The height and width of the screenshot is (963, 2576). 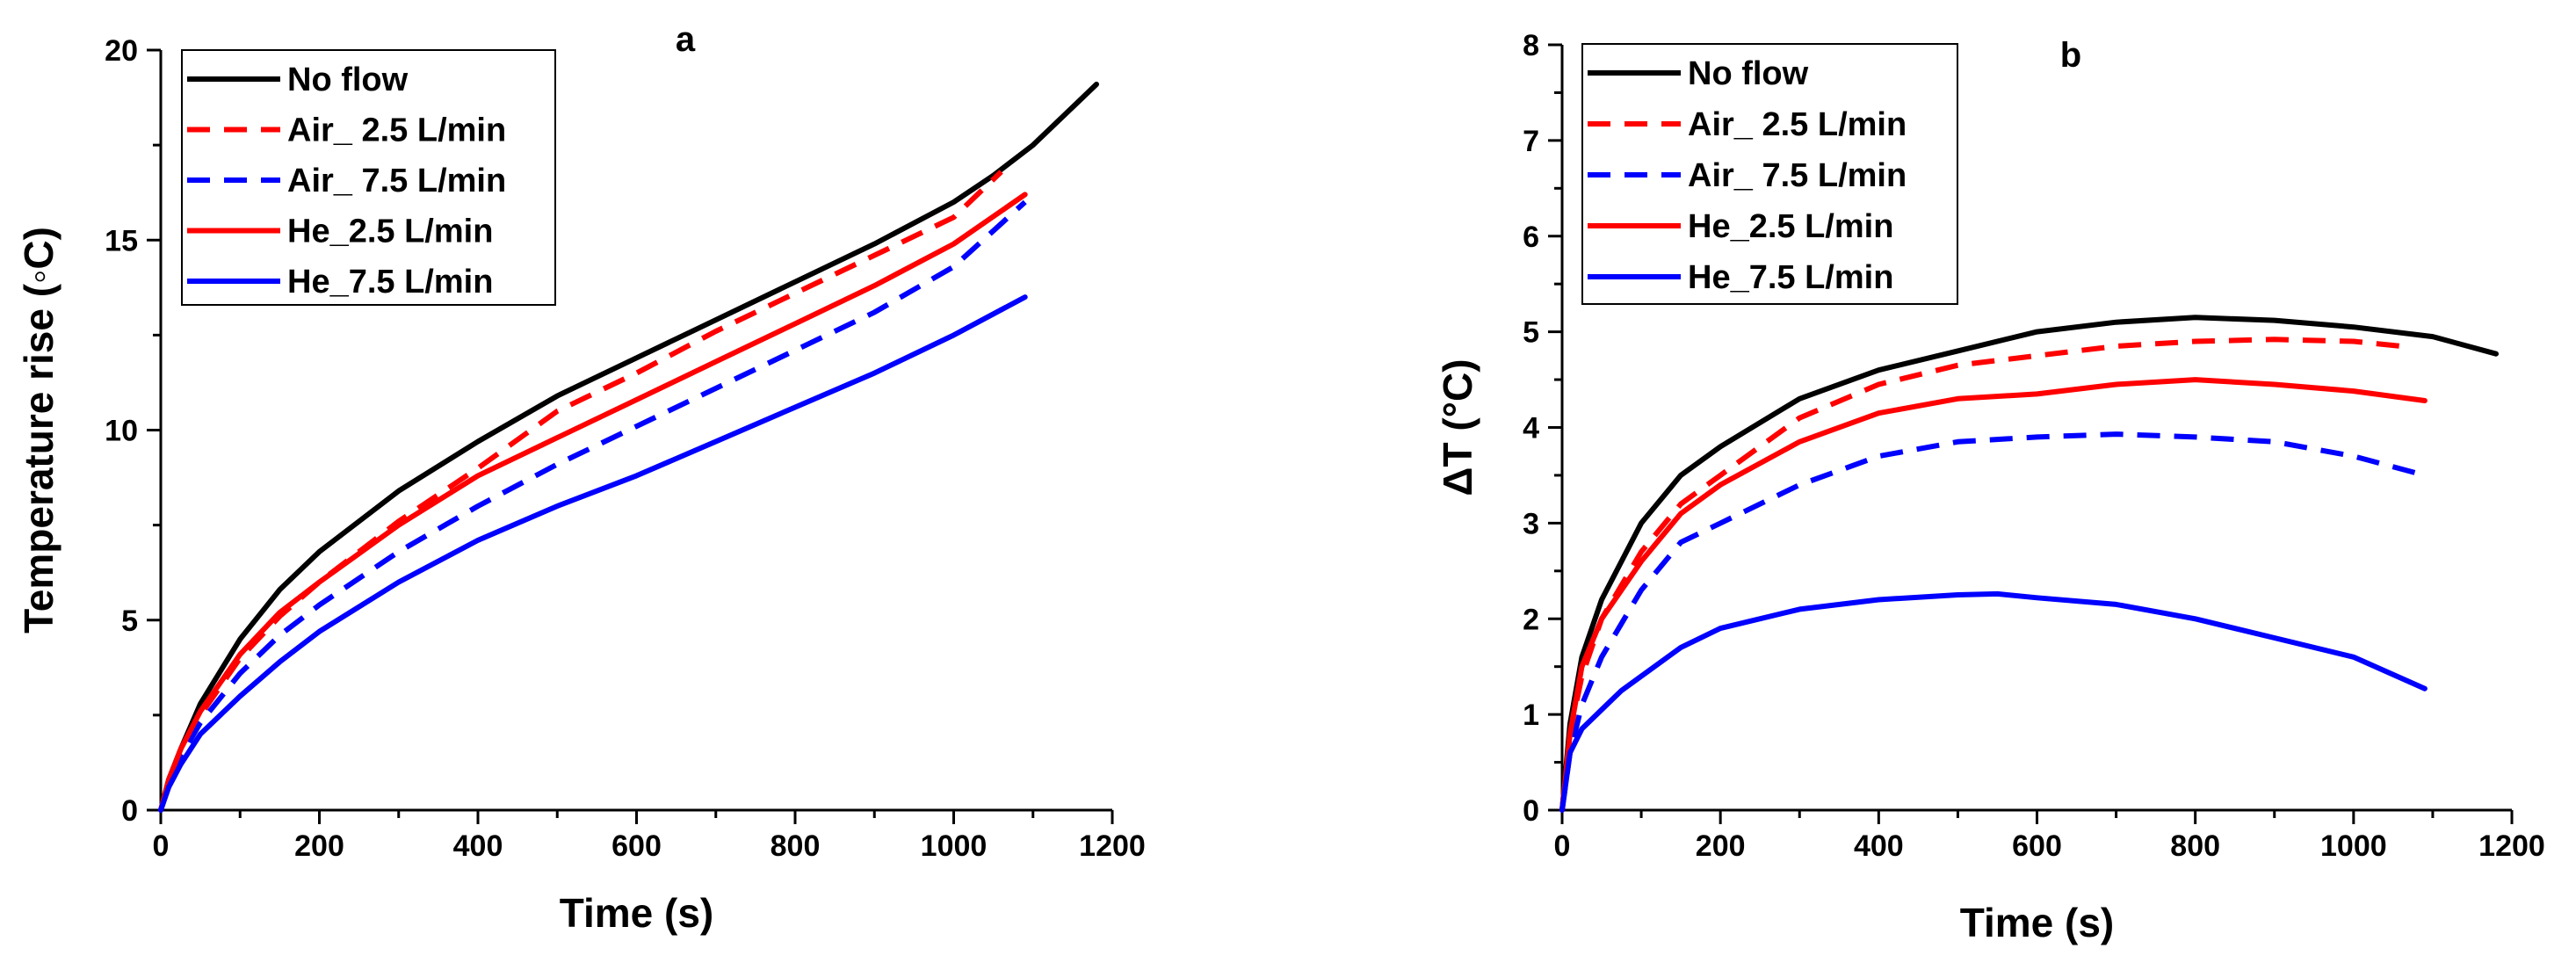 What do you see at coordinates (1531, 237) in the screenshot?
I see `y-tick-label: 6` at bounding box center [1531, 237].